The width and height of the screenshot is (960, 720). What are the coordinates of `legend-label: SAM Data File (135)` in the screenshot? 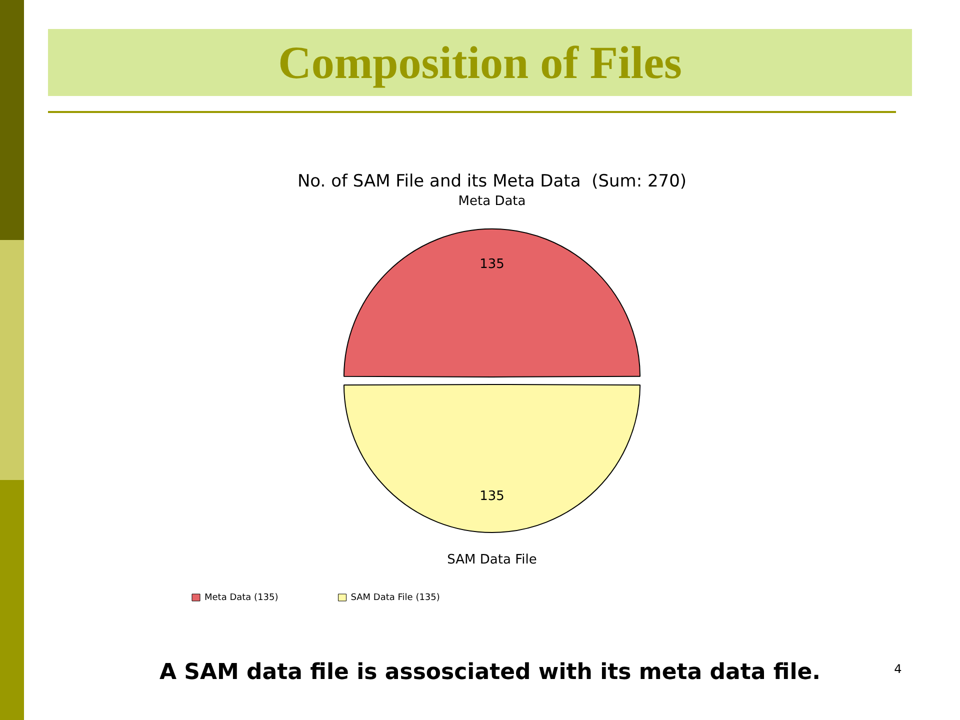 It's located at (395, 597).